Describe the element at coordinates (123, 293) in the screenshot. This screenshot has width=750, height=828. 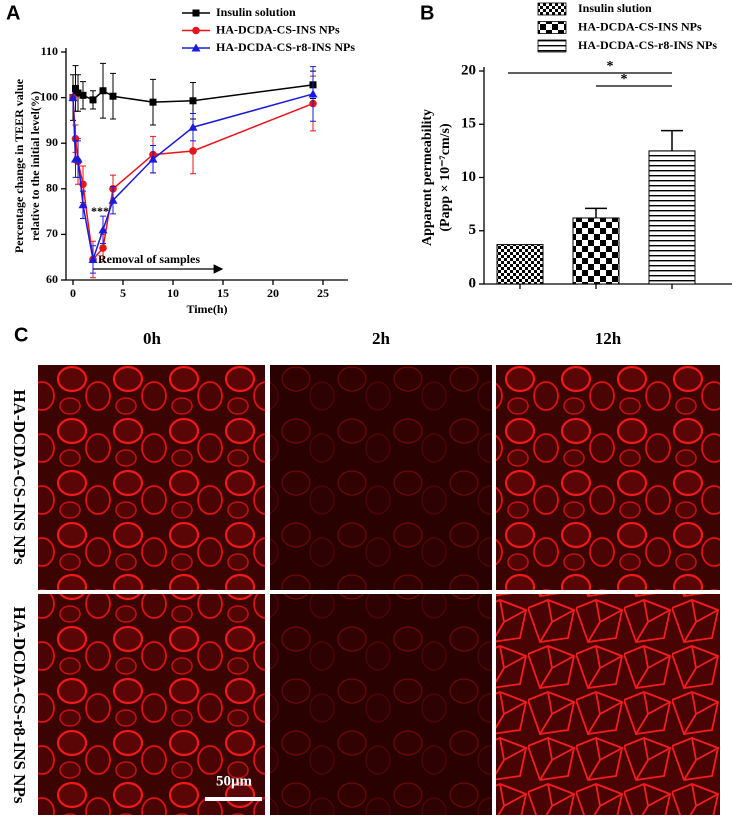
I see `x-tick-label: 5` at that location.